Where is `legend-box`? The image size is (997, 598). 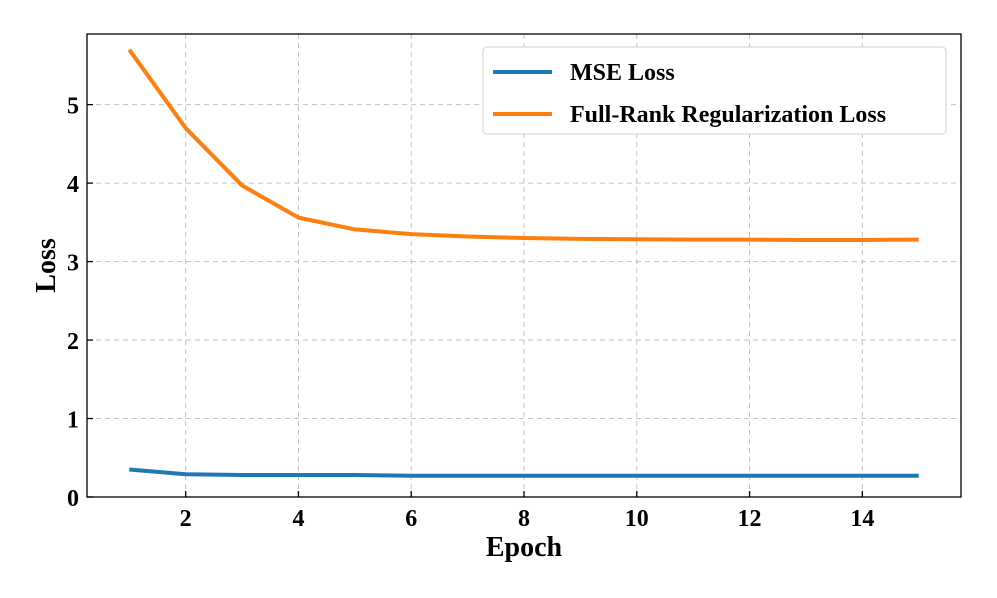
legend-box is located at coordinates (714, 90).